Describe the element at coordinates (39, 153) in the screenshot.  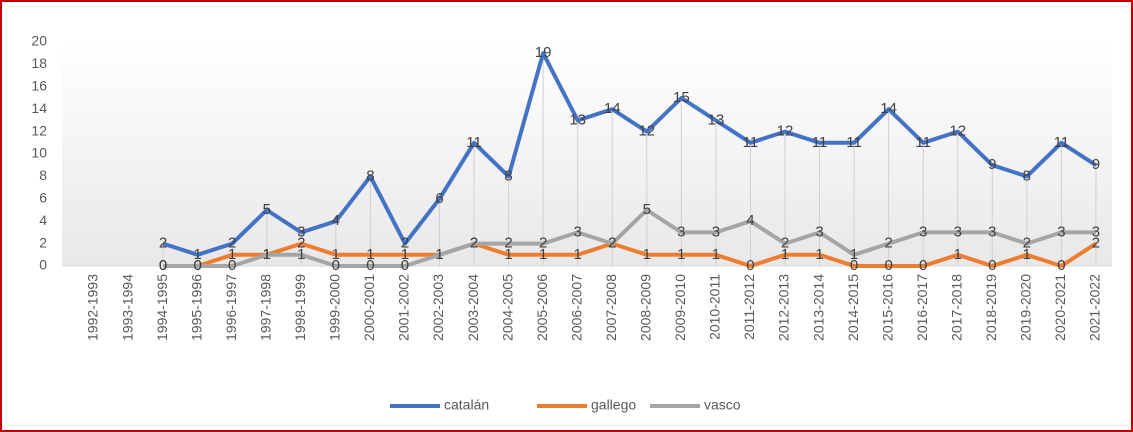
I see `y-tick-label: 10` at that location.